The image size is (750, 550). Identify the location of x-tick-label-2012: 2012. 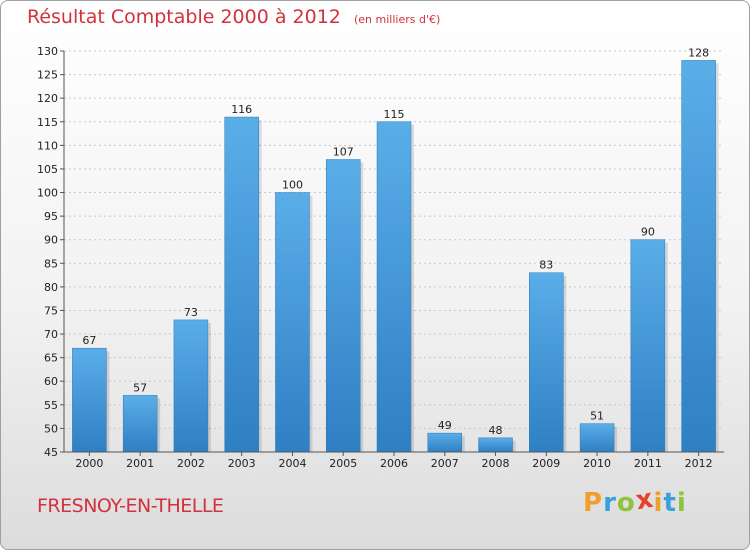
(699, 463).